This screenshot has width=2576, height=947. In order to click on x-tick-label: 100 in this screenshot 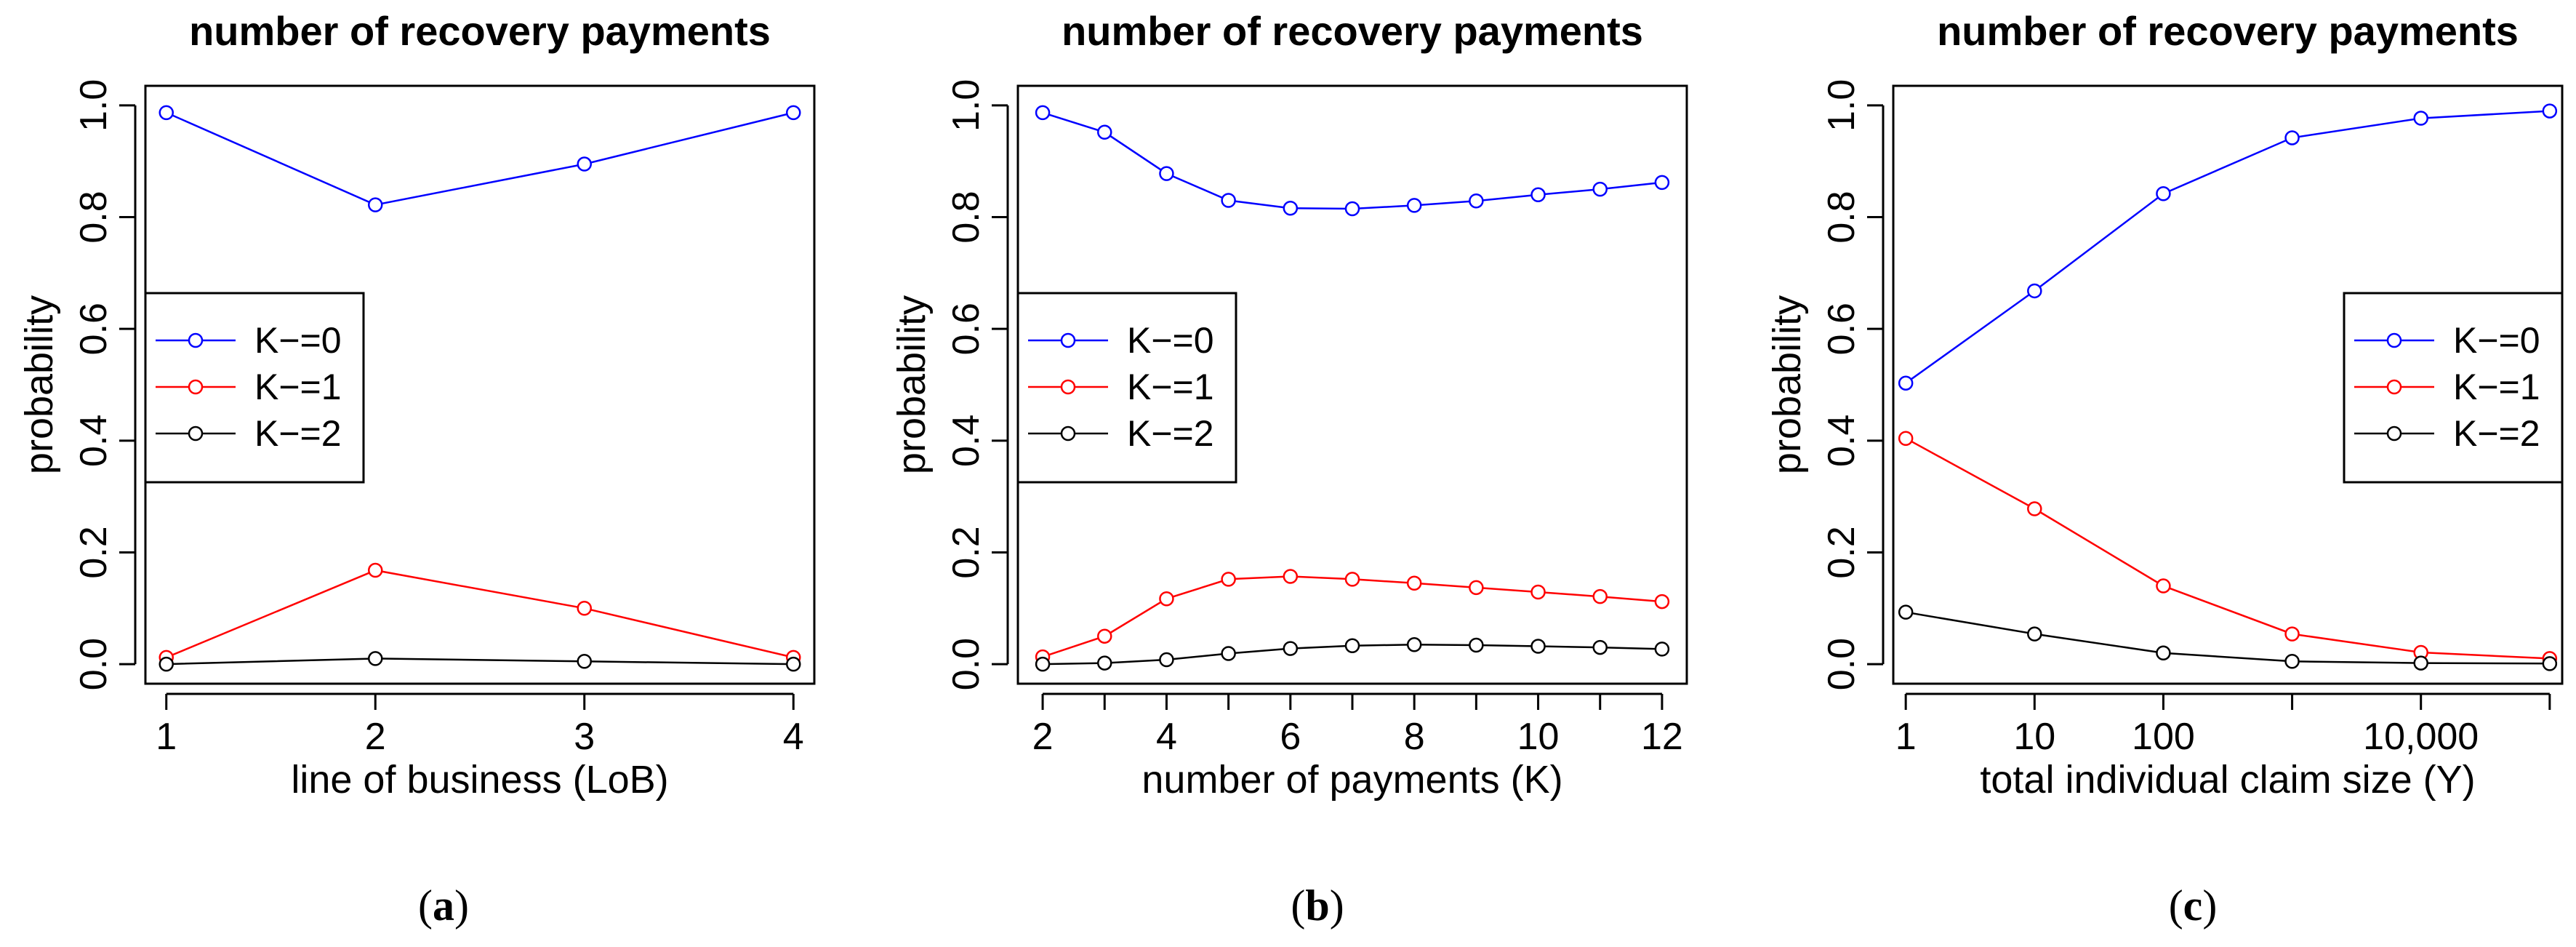, I will do `click(2164, 737)`.